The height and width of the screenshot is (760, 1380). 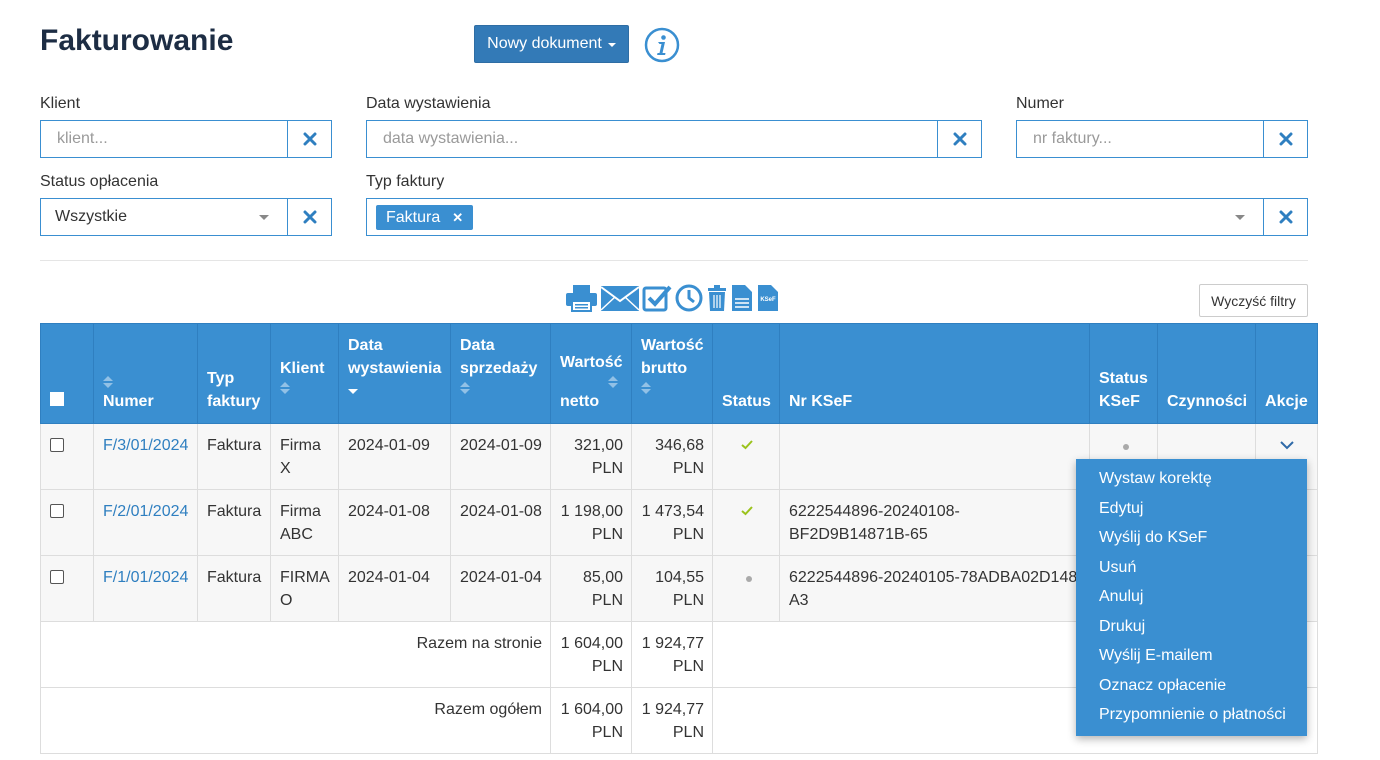 I want to click on new-document-label: Nowy dokument, so click(x=544, y=43).